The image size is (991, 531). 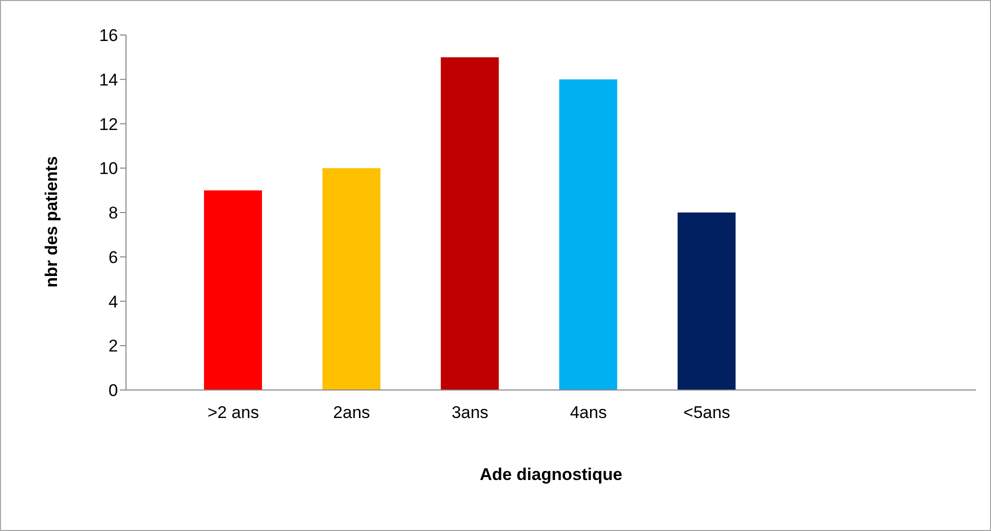 I want to click on y-tick-label: 16, so click(x=108, y=36).